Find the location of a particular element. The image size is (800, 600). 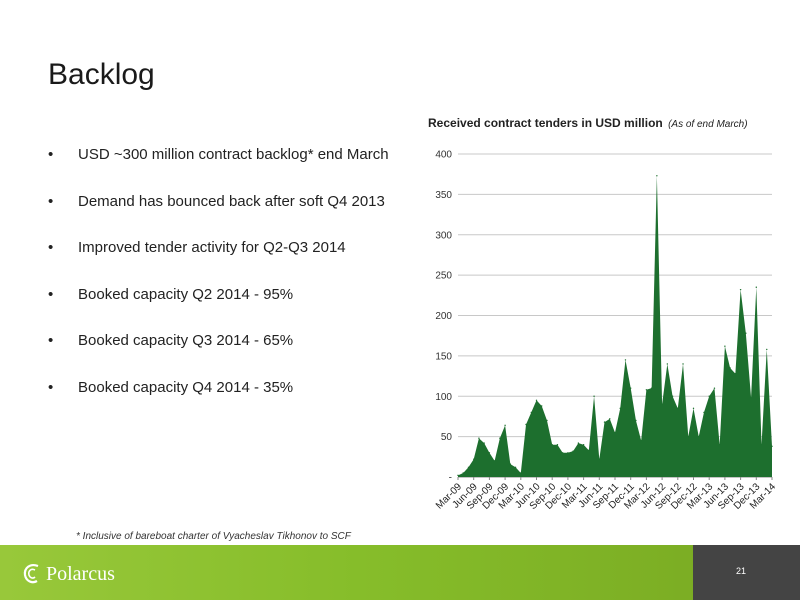

footer-bar is located at coordinates (400, 572).